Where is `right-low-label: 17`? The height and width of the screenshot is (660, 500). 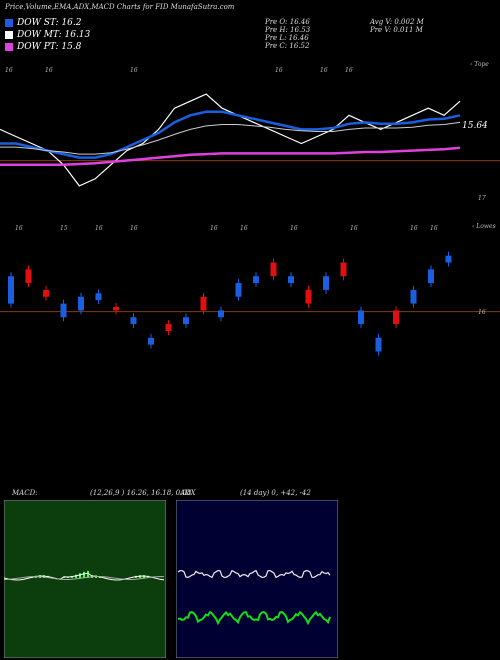 right-low-label: 17 is located at coordinates (482, 198).